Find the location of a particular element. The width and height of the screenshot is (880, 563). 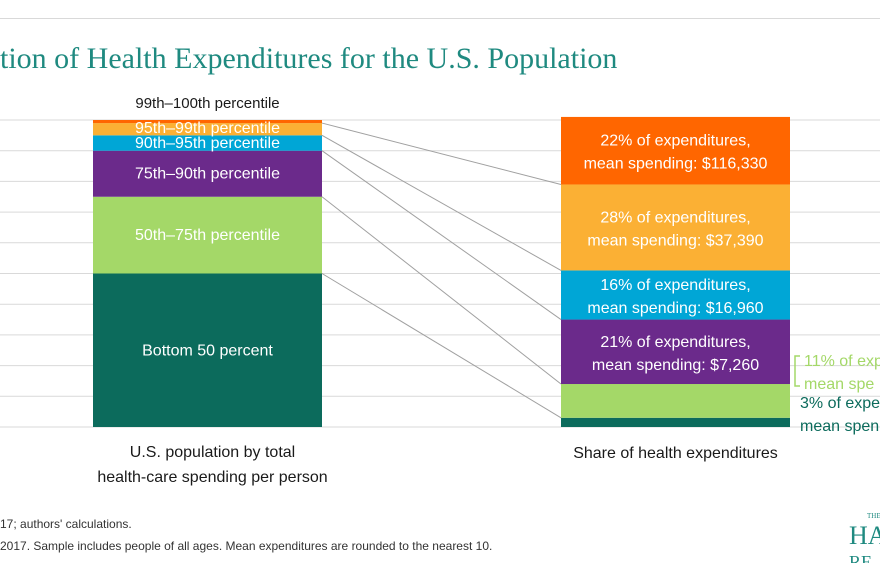

population-bar-50th-75th-percentile is located at coordinates (207, 235).